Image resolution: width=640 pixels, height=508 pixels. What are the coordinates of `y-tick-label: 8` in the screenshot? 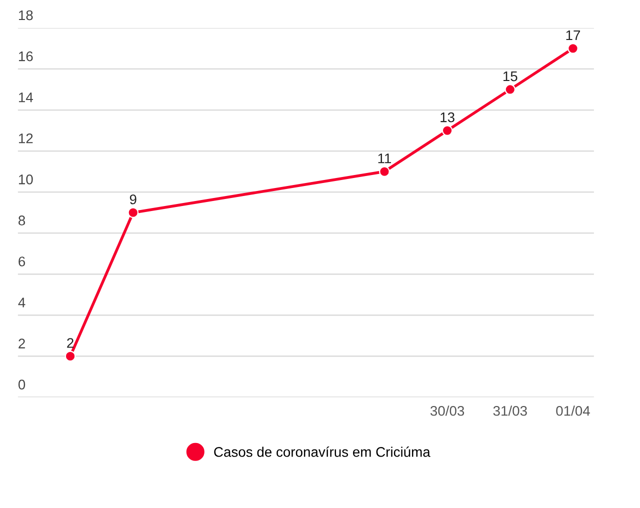 It's located at (22, 221).